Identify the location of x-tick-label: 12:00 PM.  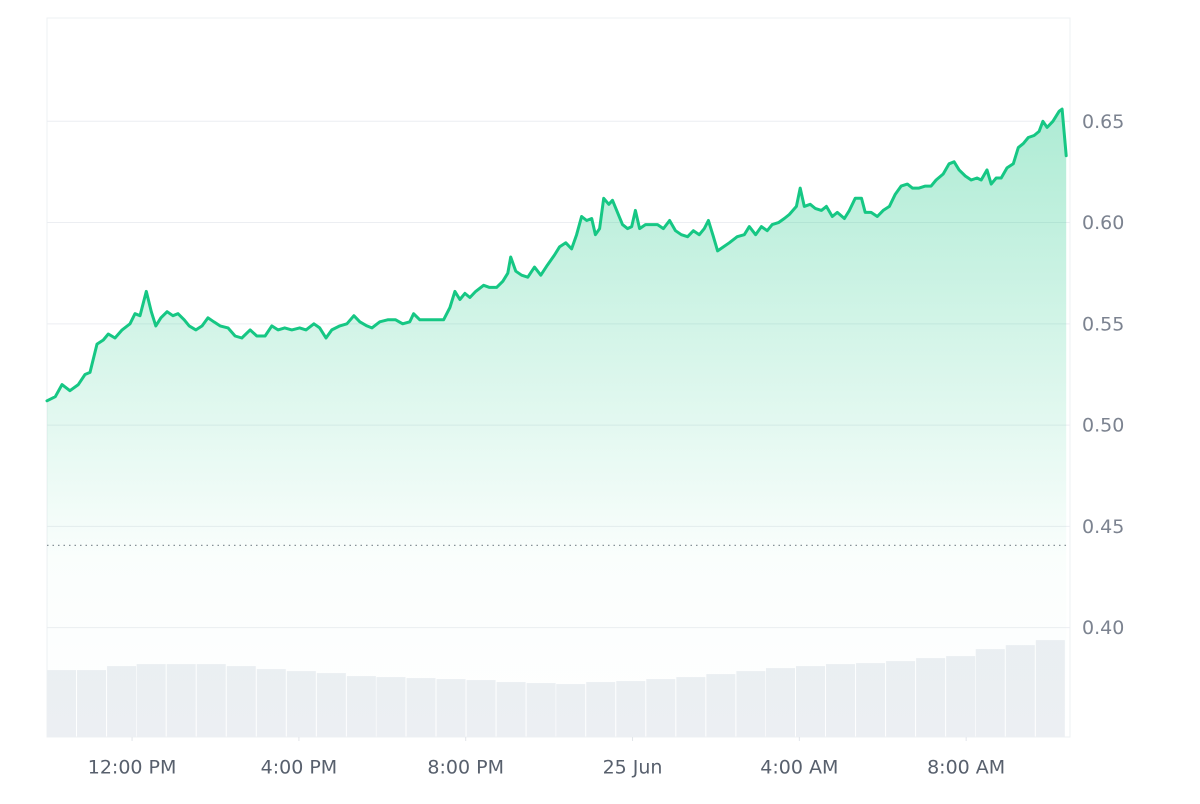
(132, 768).